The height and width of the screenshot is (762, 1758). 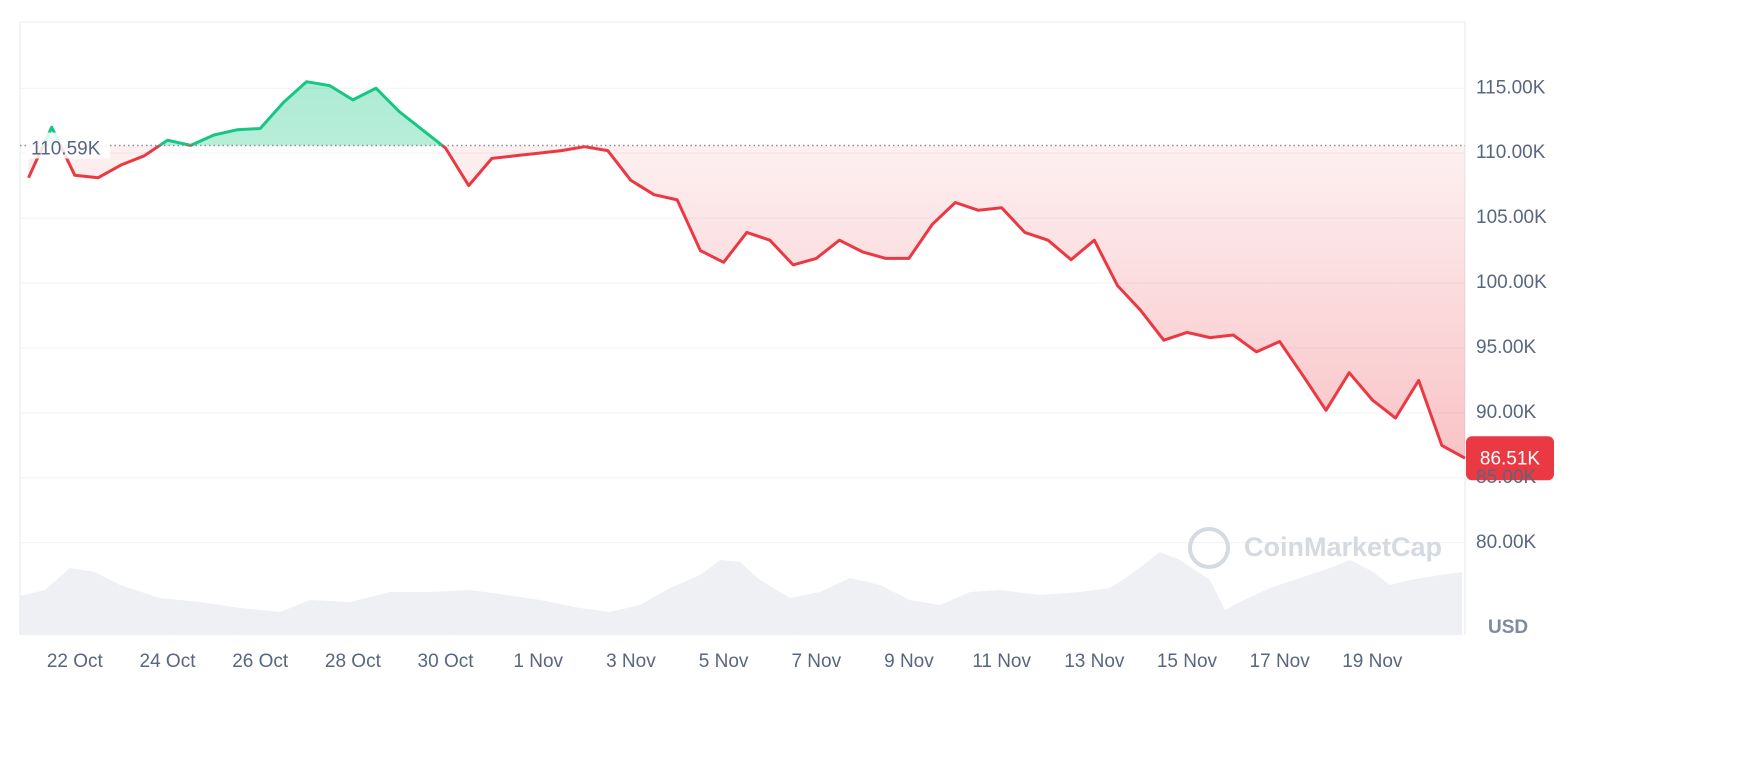 I want to click on price-badge-label: 86.51K, so click(x=1510, y=458).